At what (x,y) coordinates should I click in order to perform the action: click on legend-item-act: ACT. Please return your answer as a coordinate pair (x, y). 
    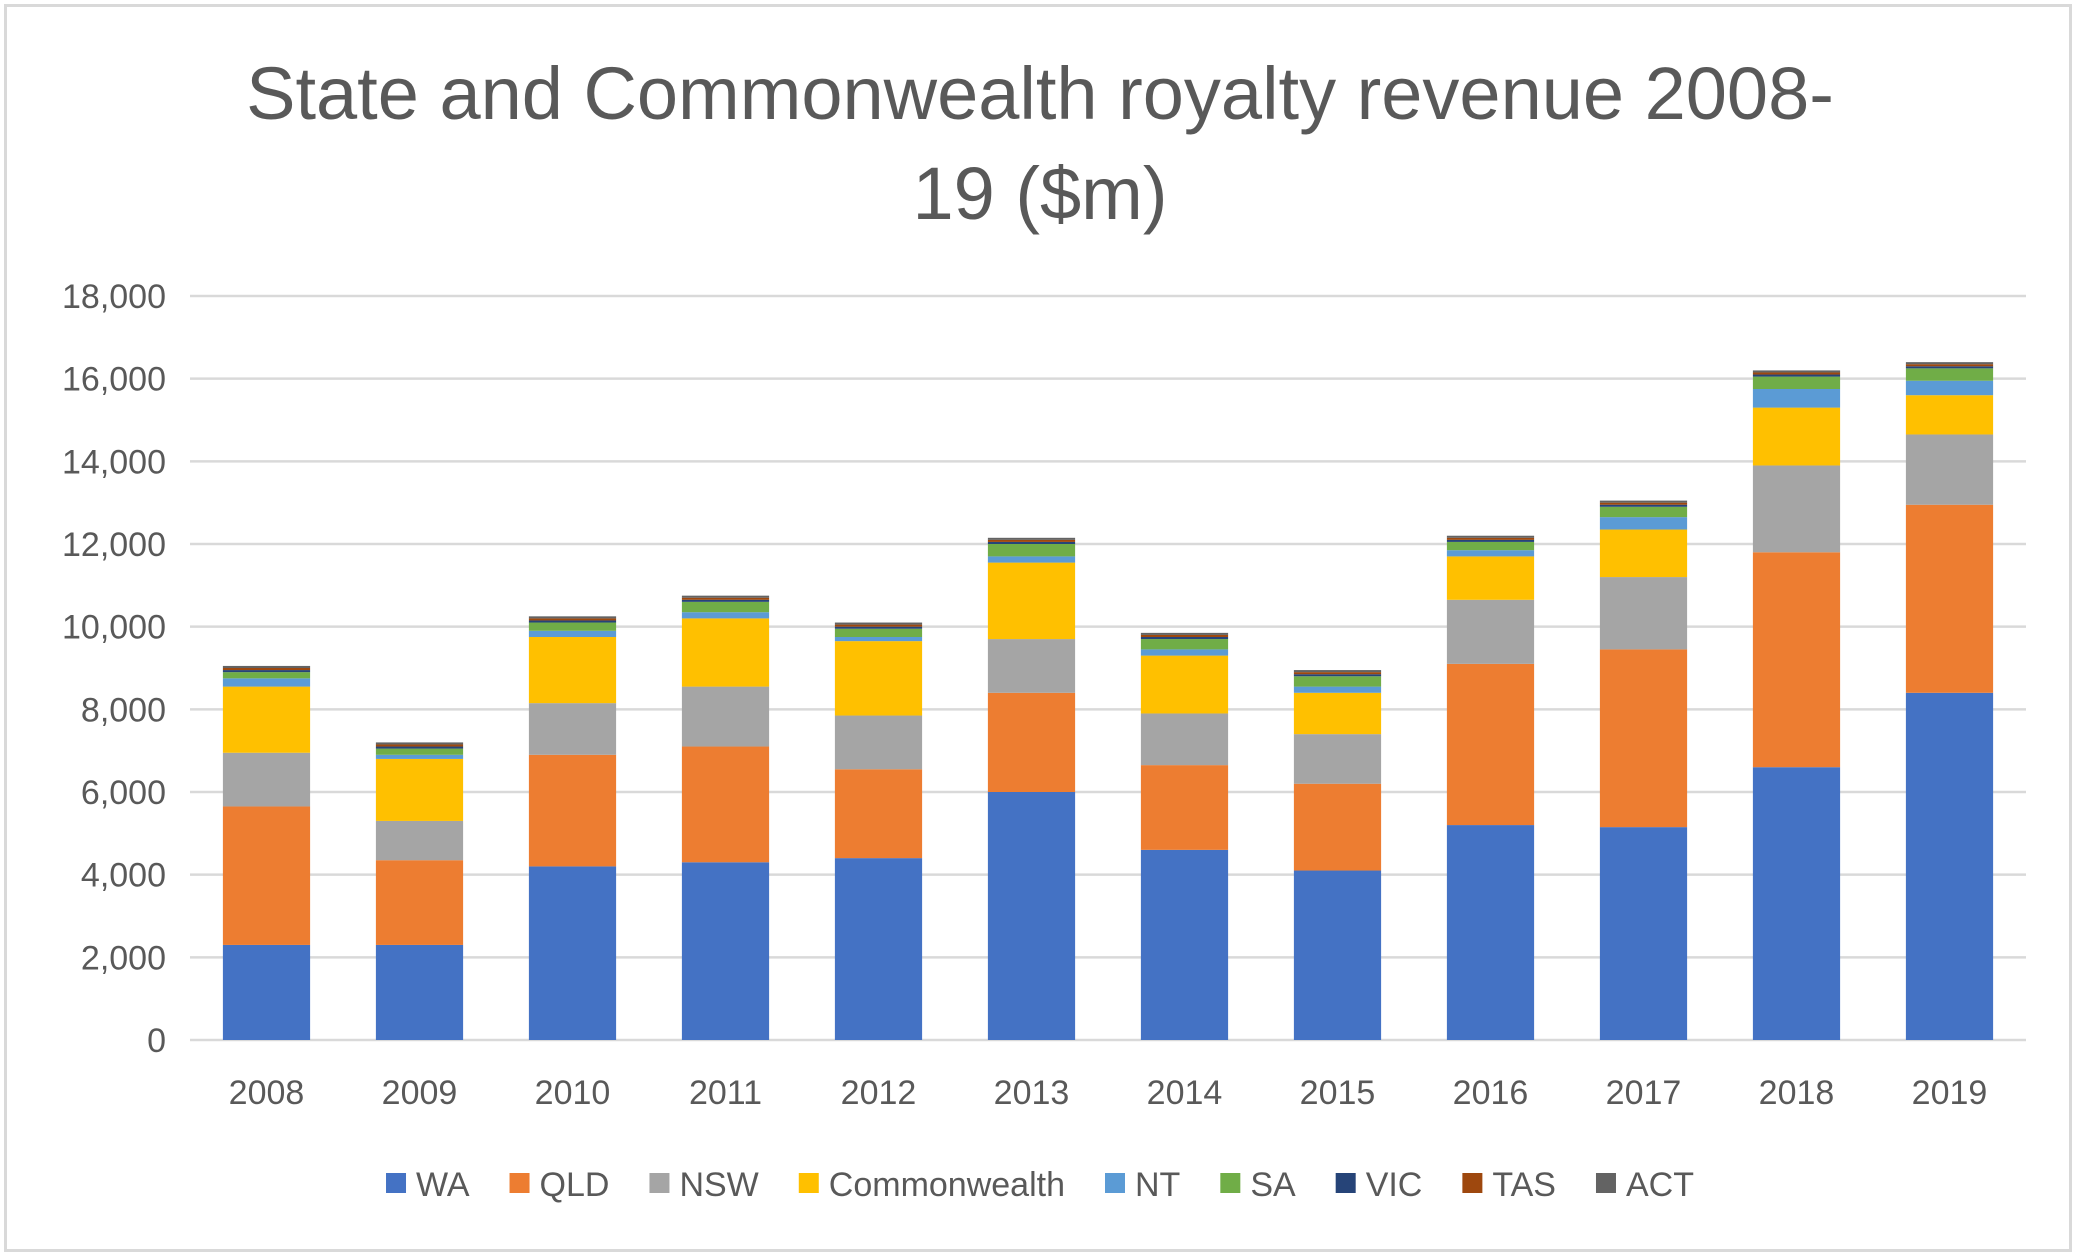
    Looking at the image, I should click on (1644, 1185).